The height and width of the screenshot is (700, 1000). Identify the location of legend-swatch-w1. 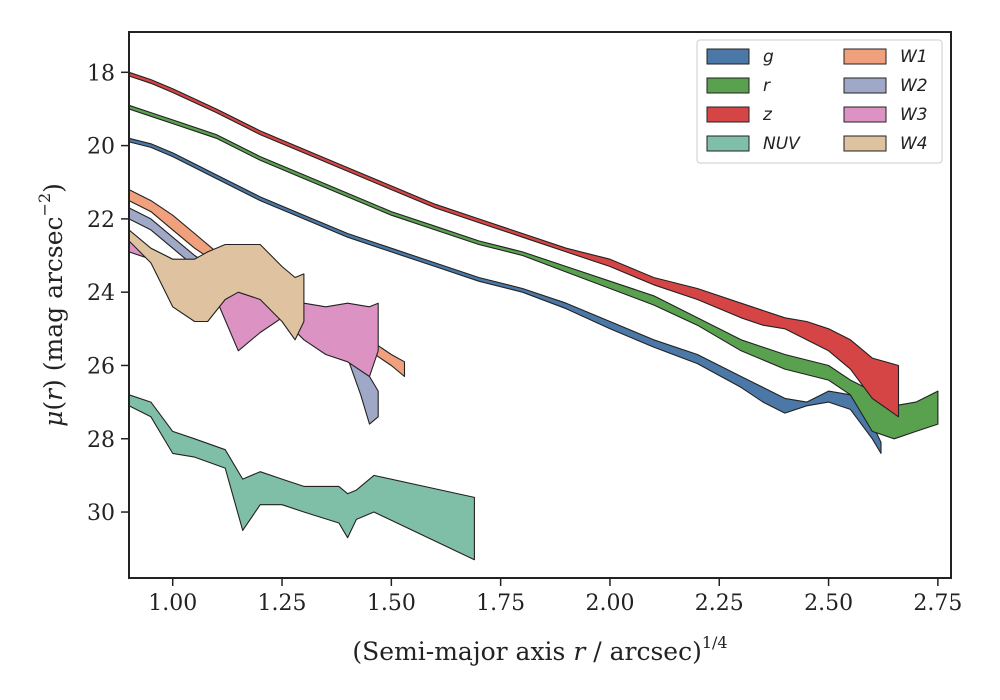
(865, 56).